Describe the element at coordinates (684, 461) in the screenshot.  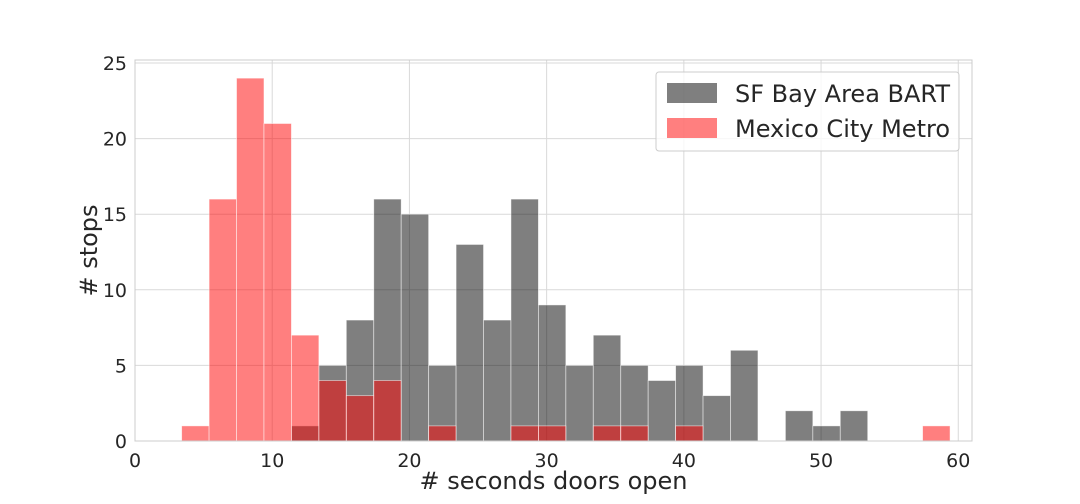
I see `x-tick-label: 40` at that location.